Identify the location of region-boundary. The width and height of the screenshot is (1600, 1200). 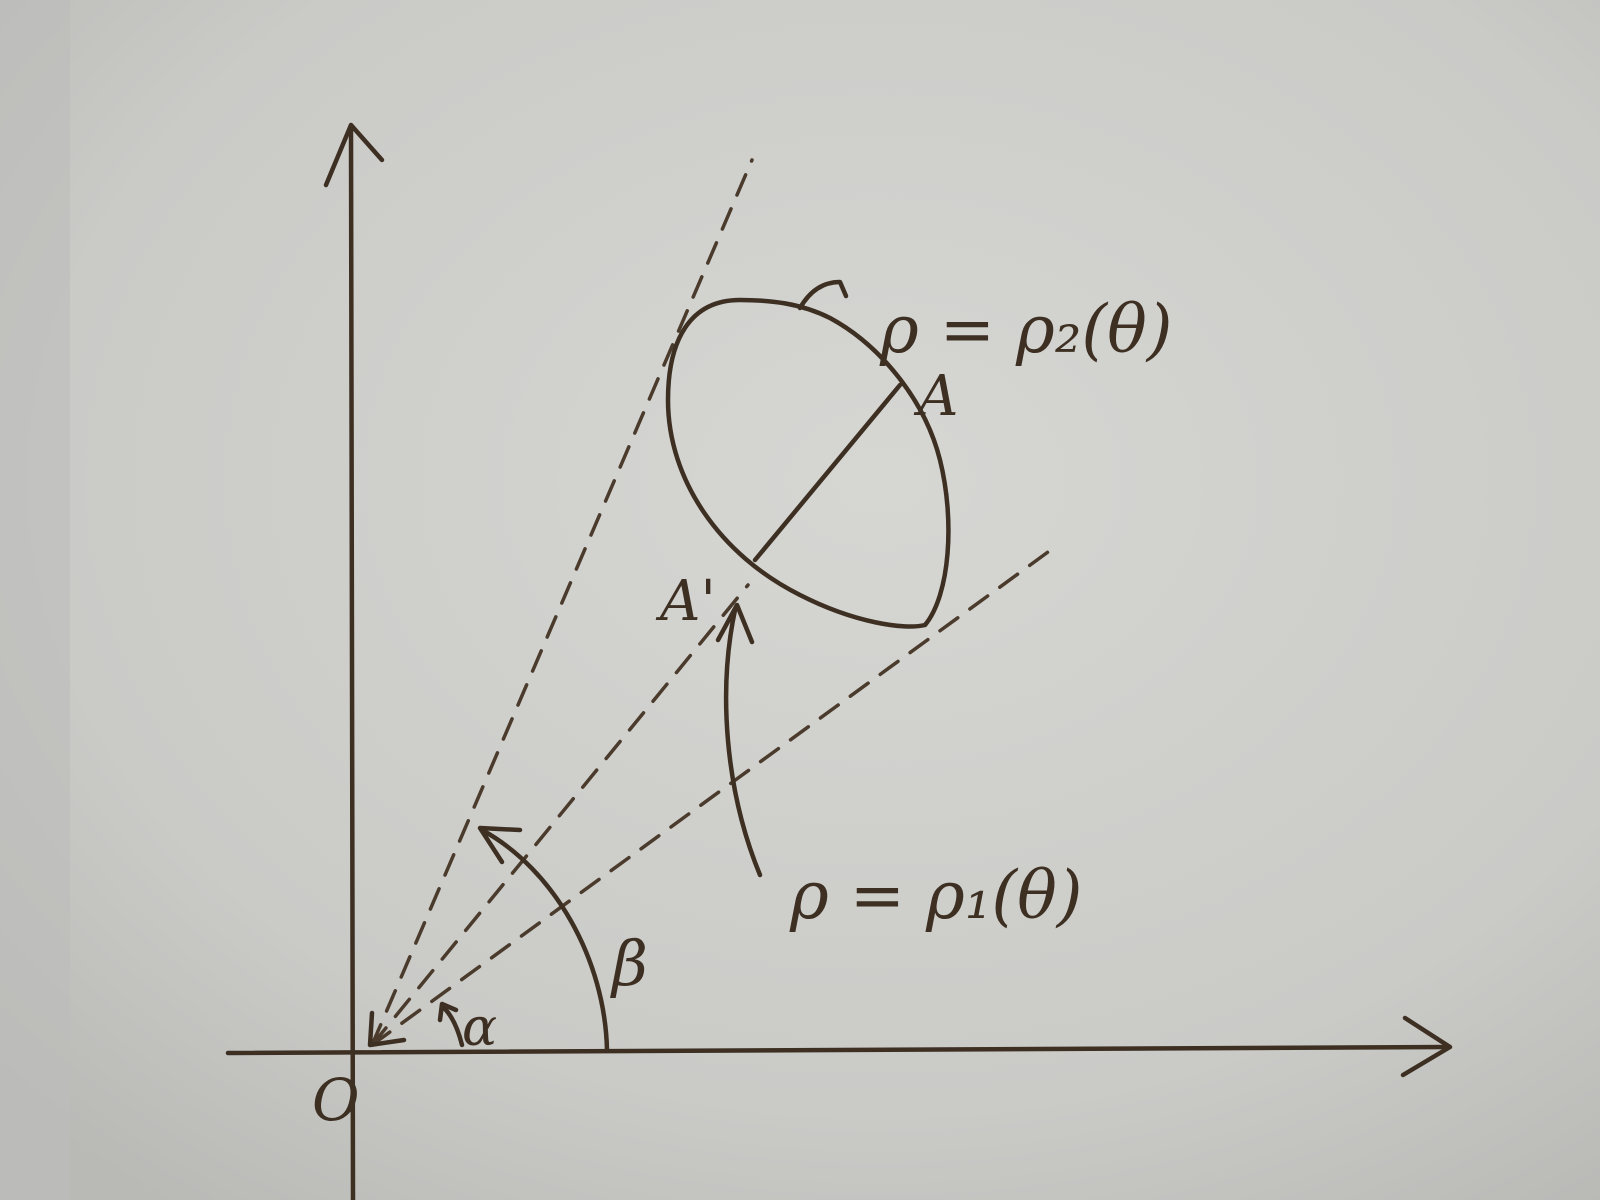
(808, 463).